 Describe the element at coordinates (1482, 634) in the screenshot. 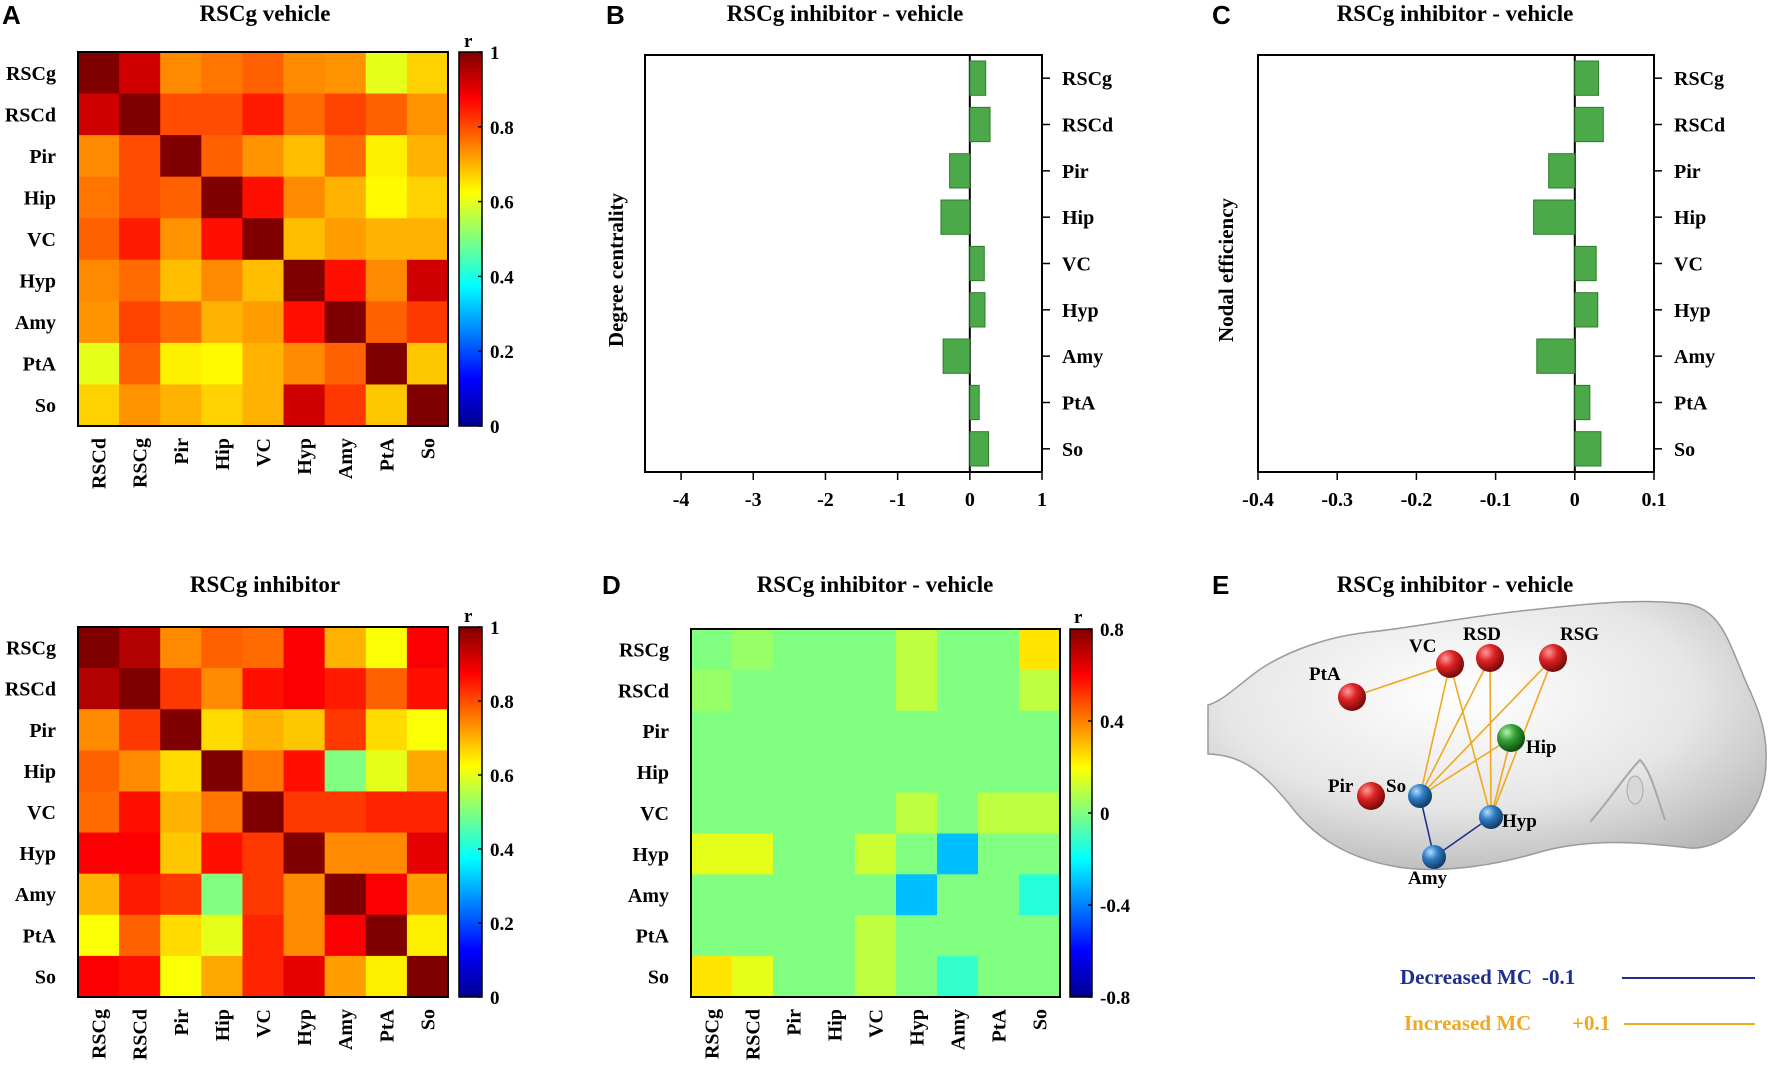

I see `node-label: RSD` at that location.